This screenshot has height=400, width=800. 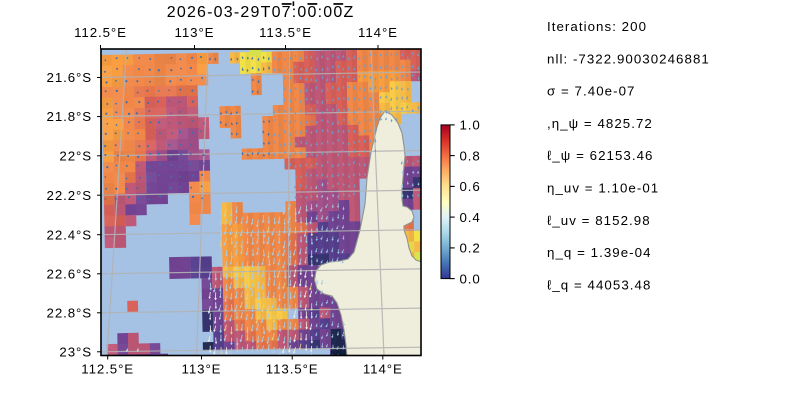 What do you see at coordinates (75, 351) in the screenshot?
I see `svg-text: 23°S` at bounding box center [75, 351].